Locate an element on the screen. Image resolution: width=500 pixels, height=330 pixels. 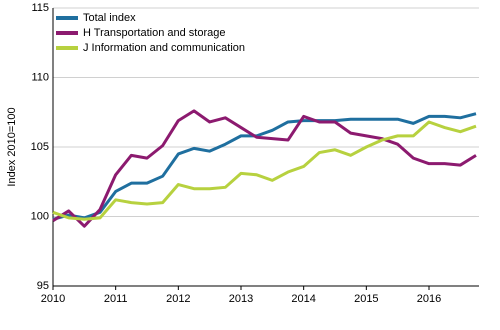
y-tick-label: 100 is located at coordinates (40, 216).